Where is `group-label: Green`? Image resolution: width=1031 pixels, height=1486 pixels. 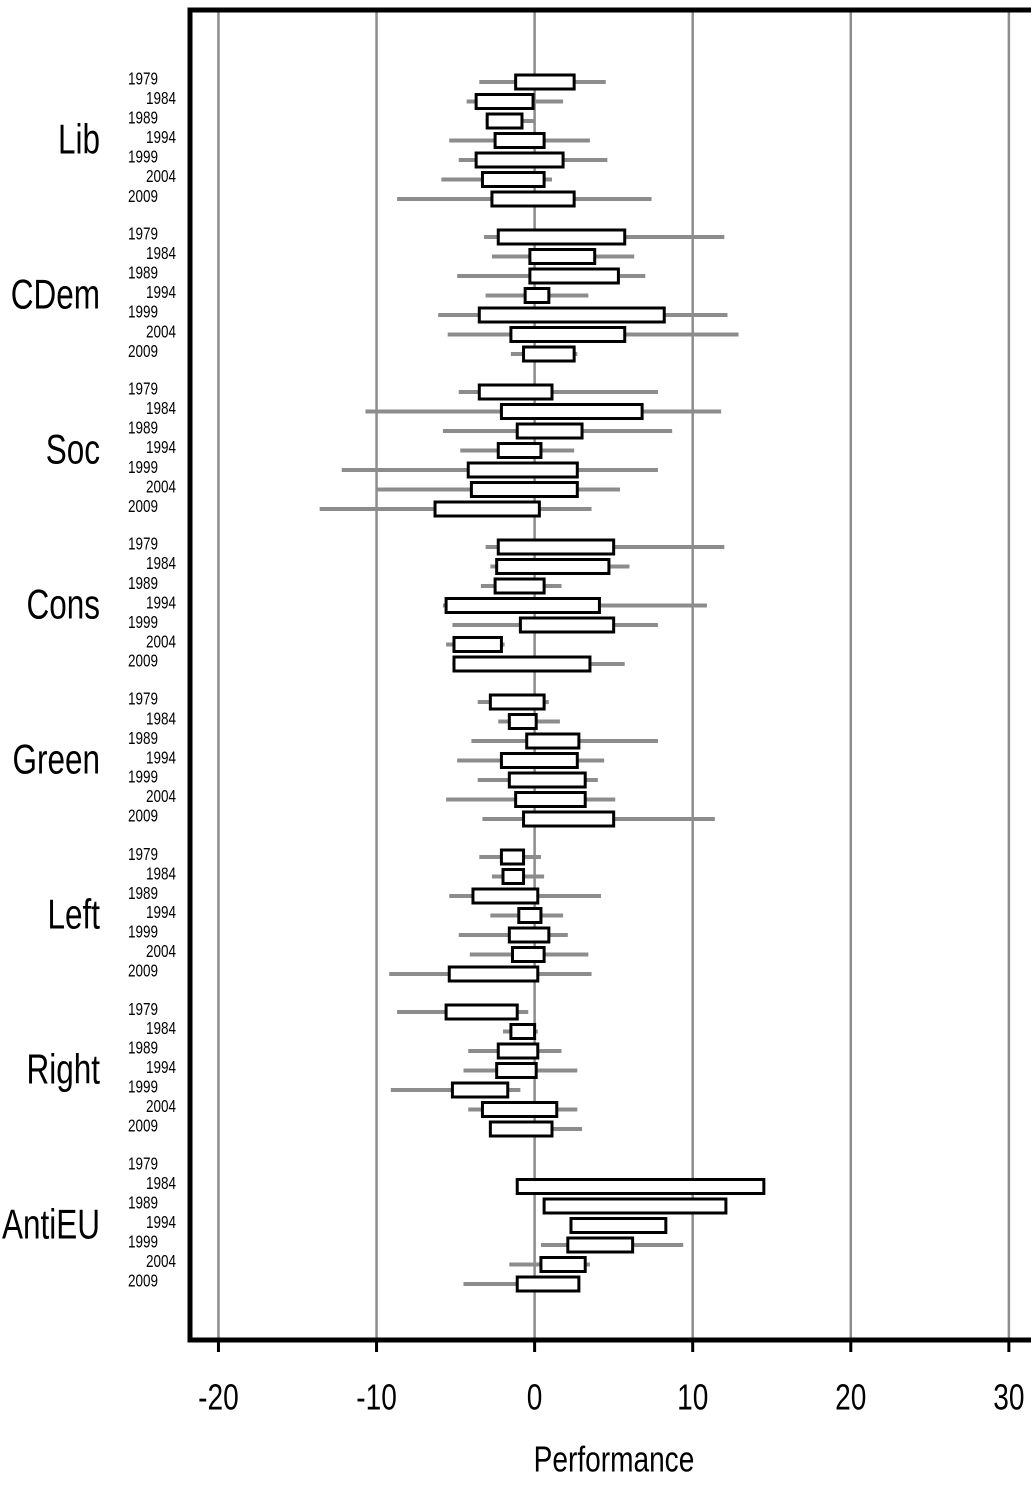 group-label: Green is located at coordinates (56, 759).